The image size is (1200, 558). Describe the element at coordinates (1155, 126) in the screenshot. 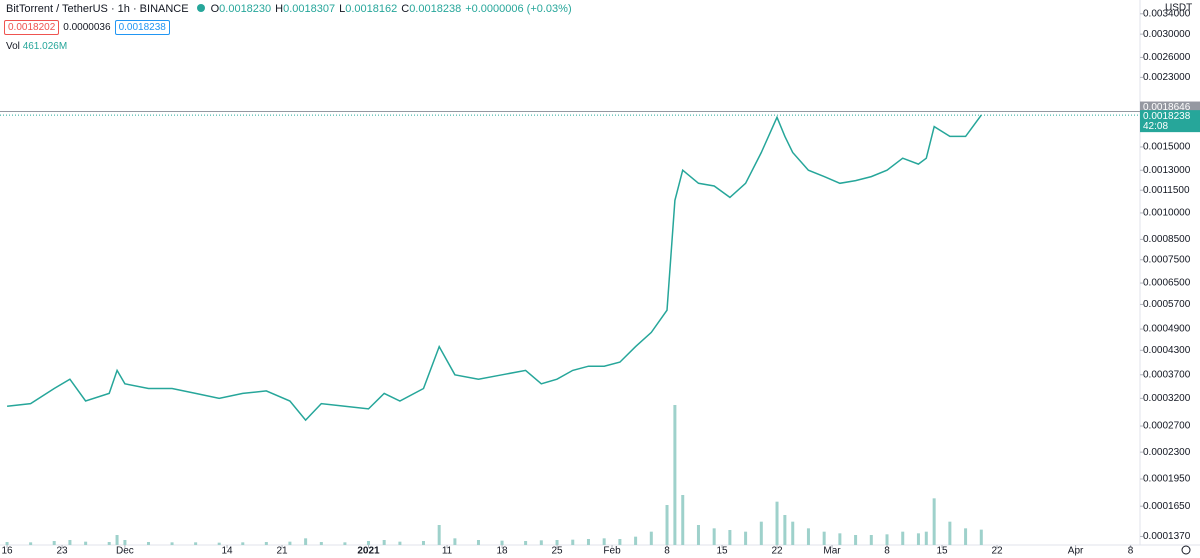

I see `countdown-label: 42:08` at that location.